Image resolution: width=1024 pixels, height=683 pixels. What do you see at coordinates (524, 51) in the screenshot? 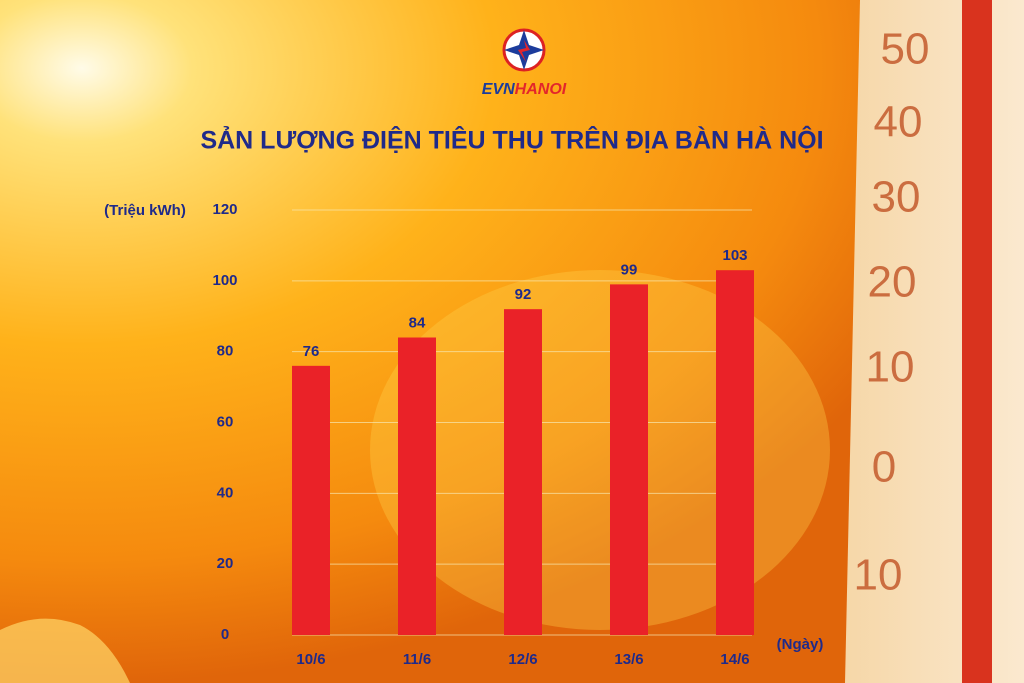
I see `logo-bolt` at bounding box center [524, 51].